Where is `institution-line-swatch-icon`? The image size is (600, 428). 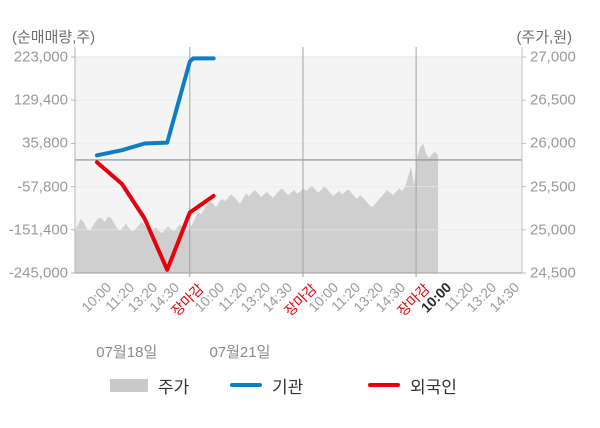
institution-line-swatch-icon is located at coordinates (246, 385).